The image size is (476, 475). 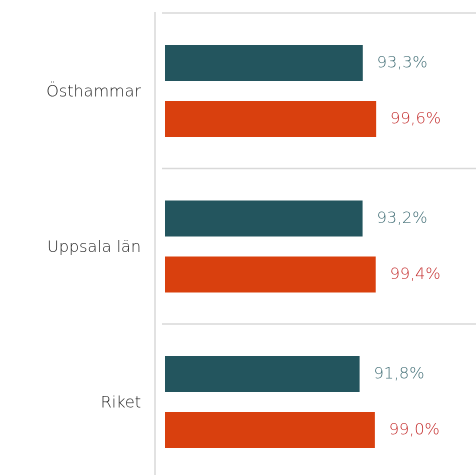 I want to click on value-label: 99,4%, so click(x=415, y=273).